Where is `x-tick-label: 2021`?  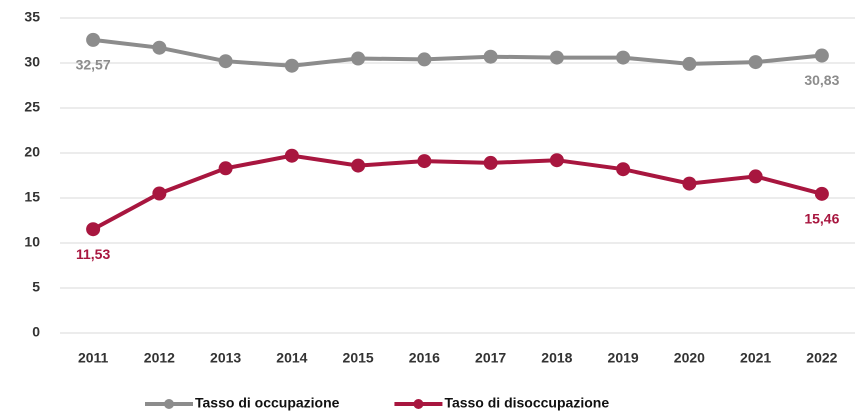
x-tick-label: 2021 is located at coordinates (755, 358).